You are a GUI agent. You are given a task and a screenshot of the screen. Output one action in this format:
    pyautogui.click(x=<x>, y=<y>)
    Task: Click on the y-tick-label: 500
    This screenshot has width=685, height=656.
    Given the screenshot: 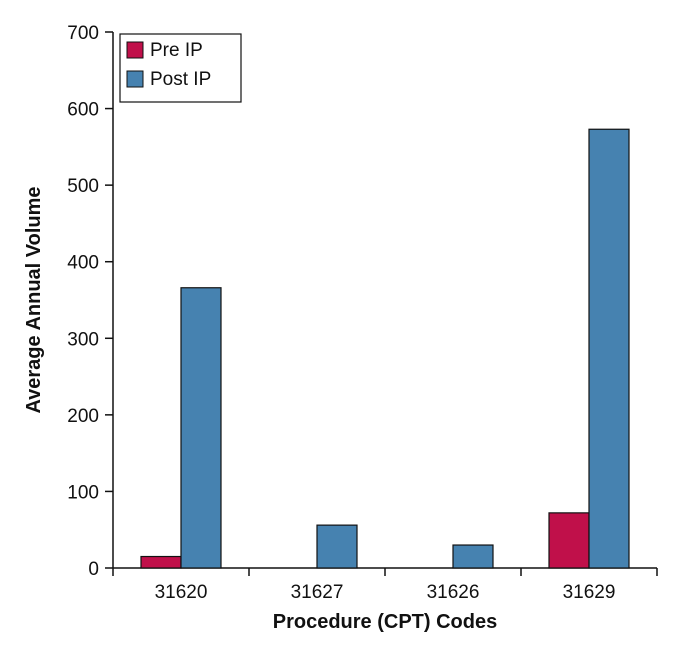 What is the action you would take?
    pyautogui.click(x=83, y=186)
    